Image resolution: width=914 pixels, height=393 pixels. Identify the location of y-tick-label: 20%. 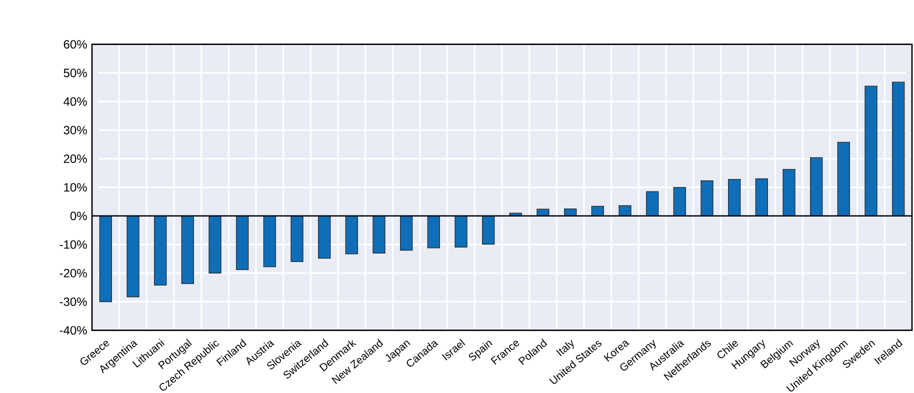
(75, 158).